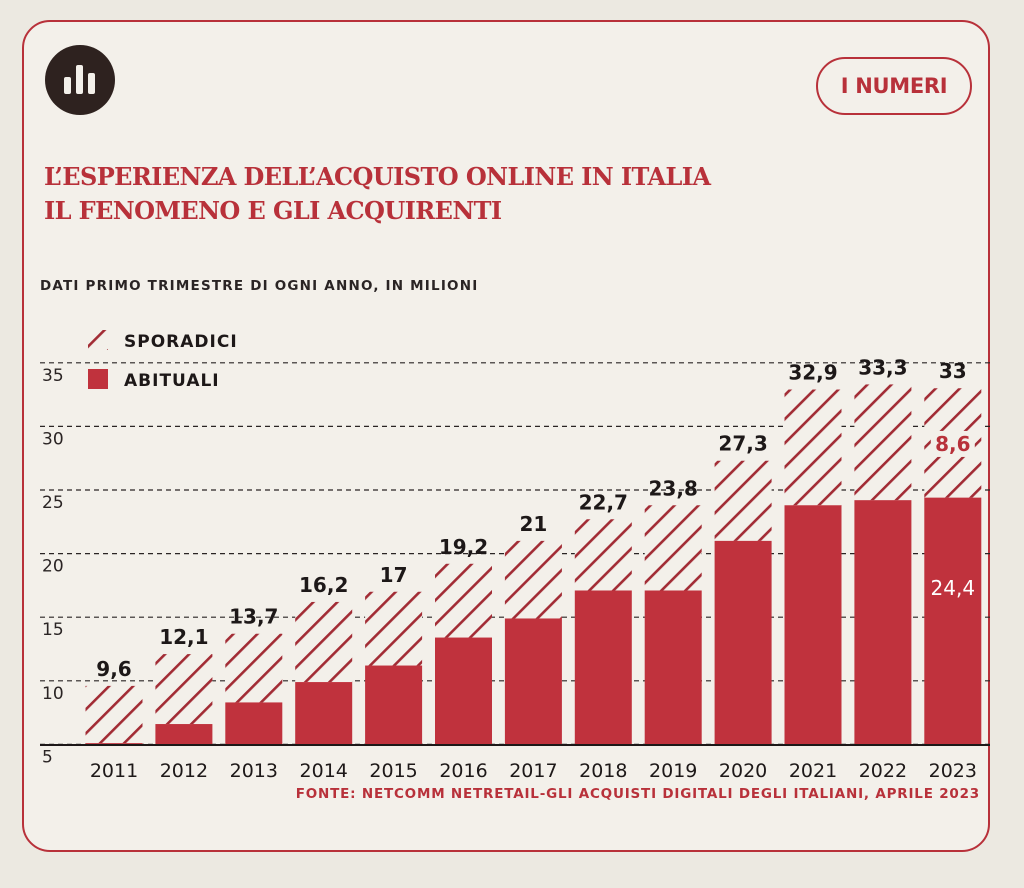 Image resolution: width=1024 pixels, height=888 pixels. Describe the element at coordinates (254, 771) in the screenshot. I see `x-tick-label-2013: 2013` at that location.